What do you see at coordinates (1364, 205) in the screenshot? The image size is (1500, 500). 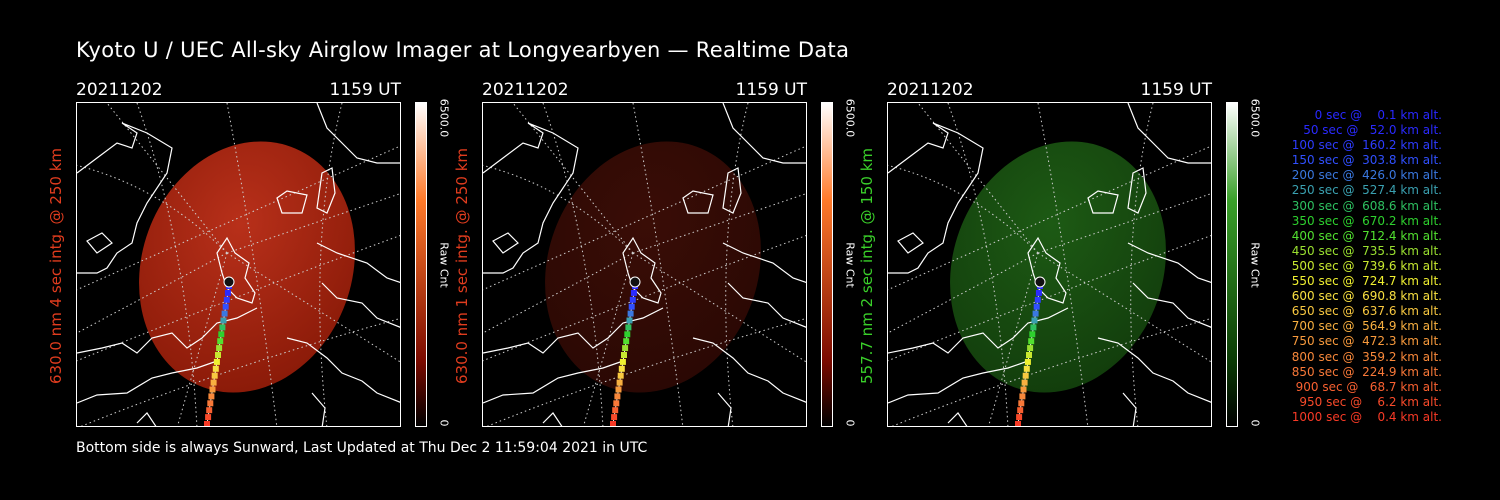 I see `legend-entry: 300 sec @ 608.6 km alt.` at bounding box center [1364, 205].